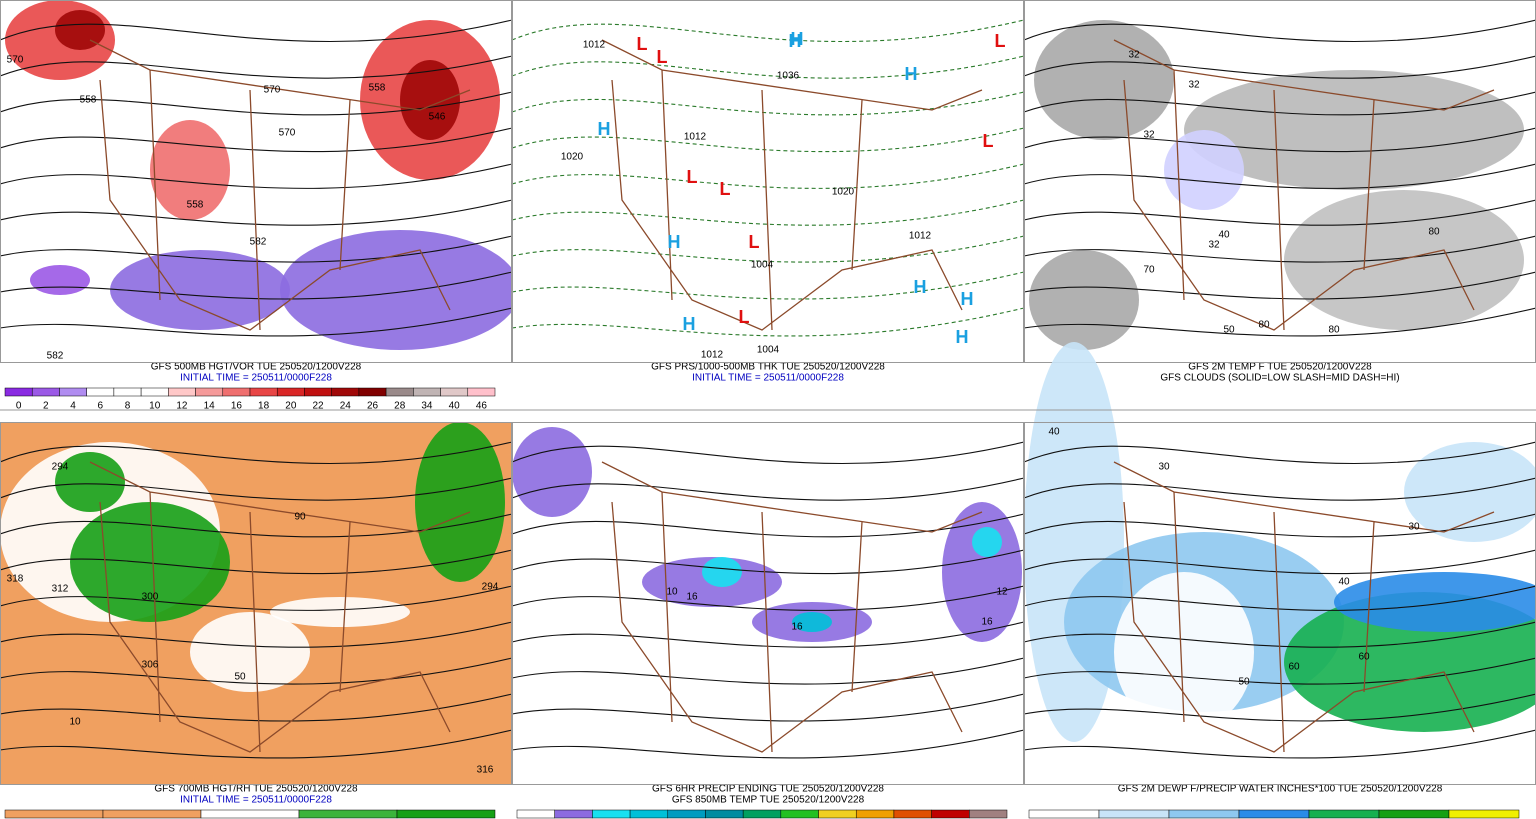 Image resolution: width=1536 pixels, height=819 pixels. Describe the element at coordinates (1364, 657) in the screenshot. I see `contour-label: 60` at that location.